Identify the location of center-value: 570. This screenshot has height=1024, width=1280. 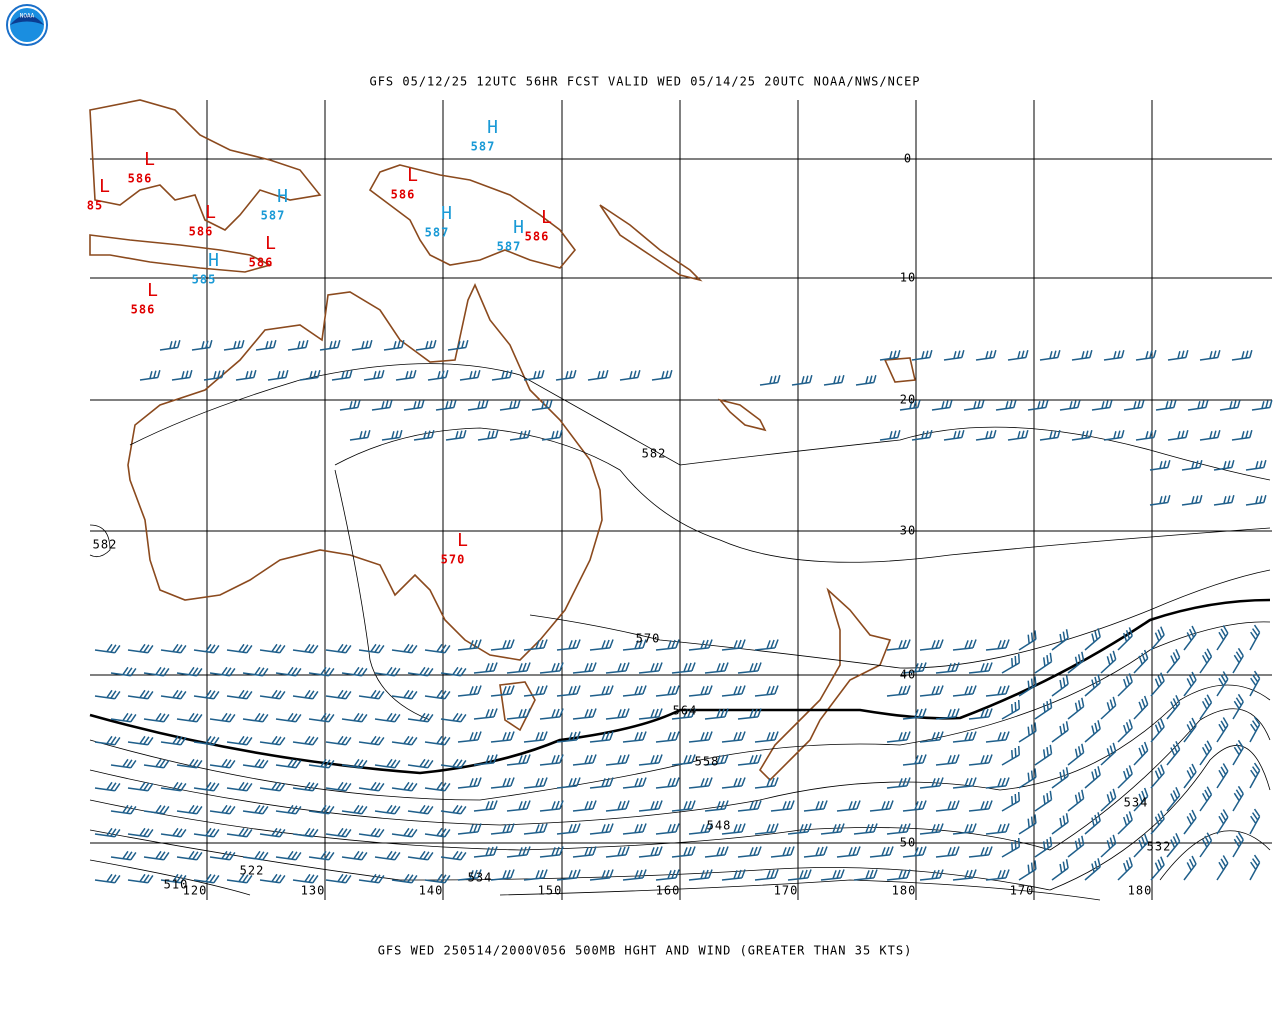
(453, 560).